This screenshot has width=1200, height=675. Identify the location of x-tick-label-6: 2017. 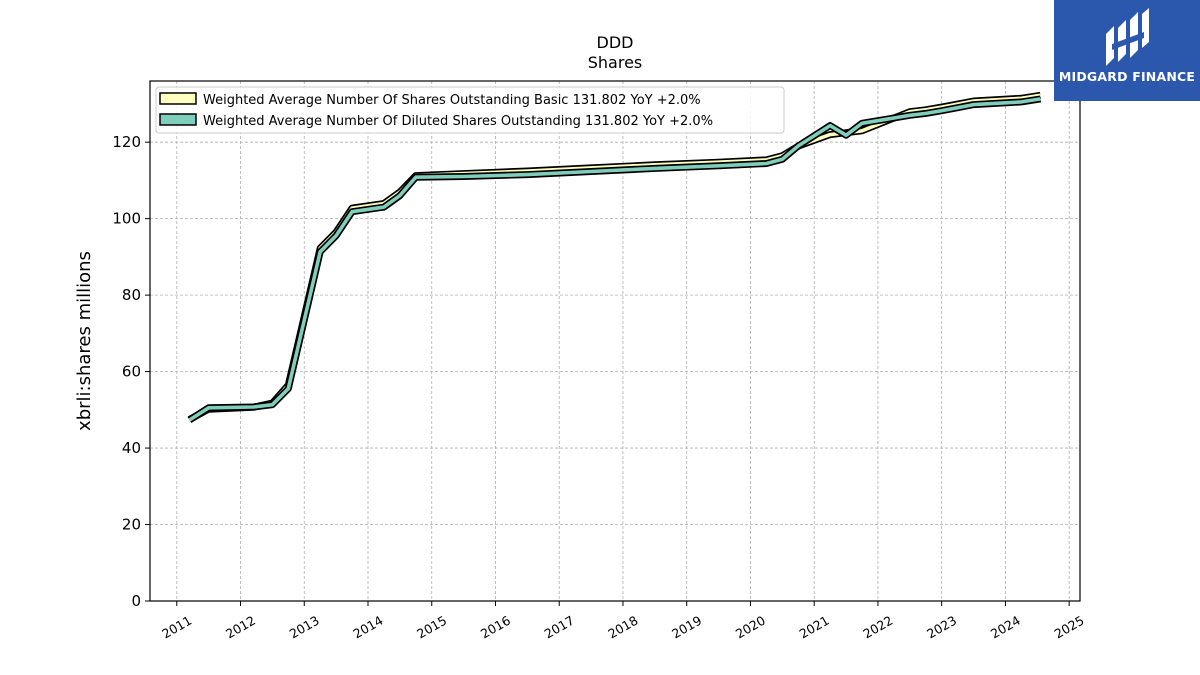
(559, 627).